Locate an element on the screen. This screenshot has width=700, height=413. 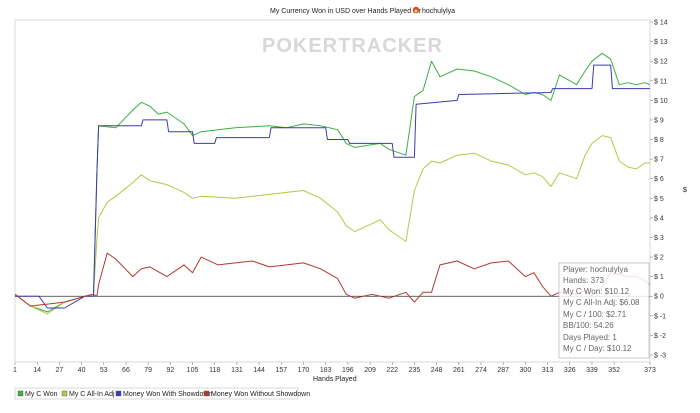
x-tick-label: 326 is located at coordinates (570, 370).